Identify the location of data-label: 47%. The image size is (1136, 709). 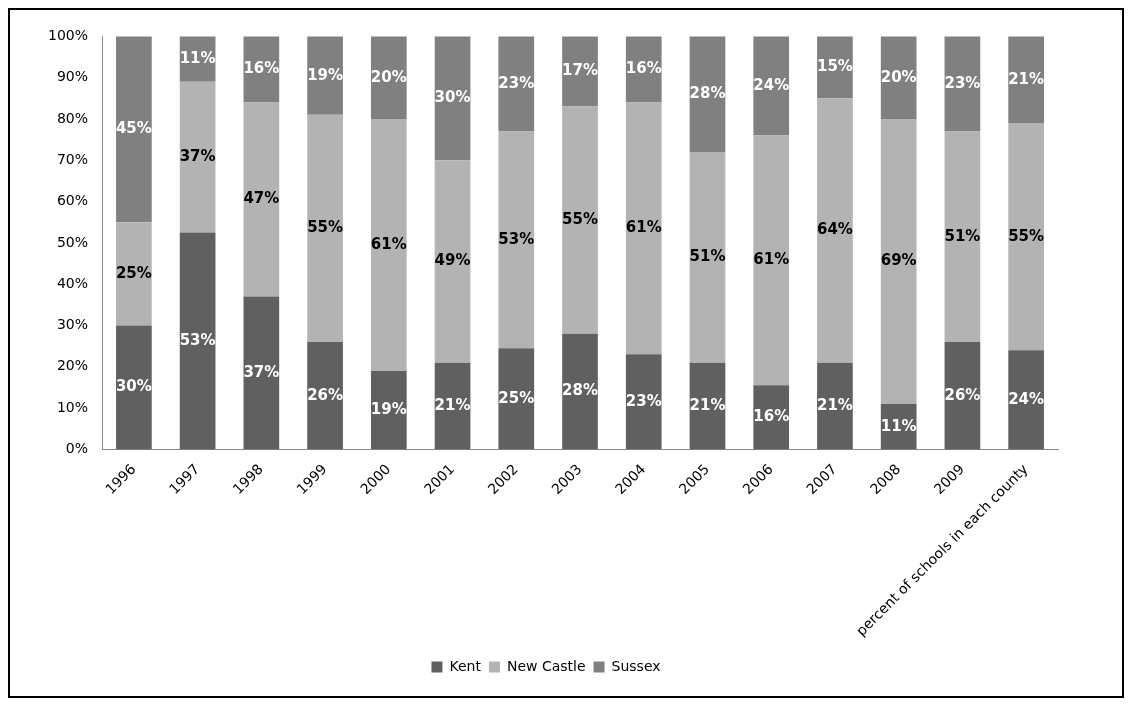
(261, 198).